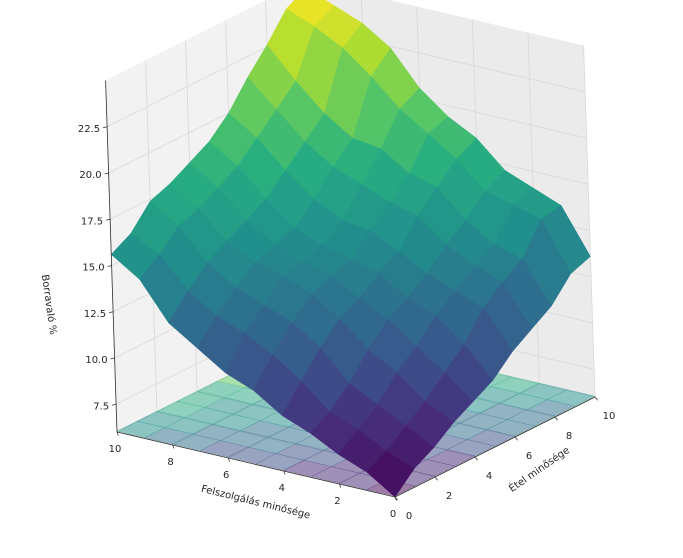 This screenshot has width=683, height=558. I want to click on z-tick-label: 20.0, so click(90, 175).